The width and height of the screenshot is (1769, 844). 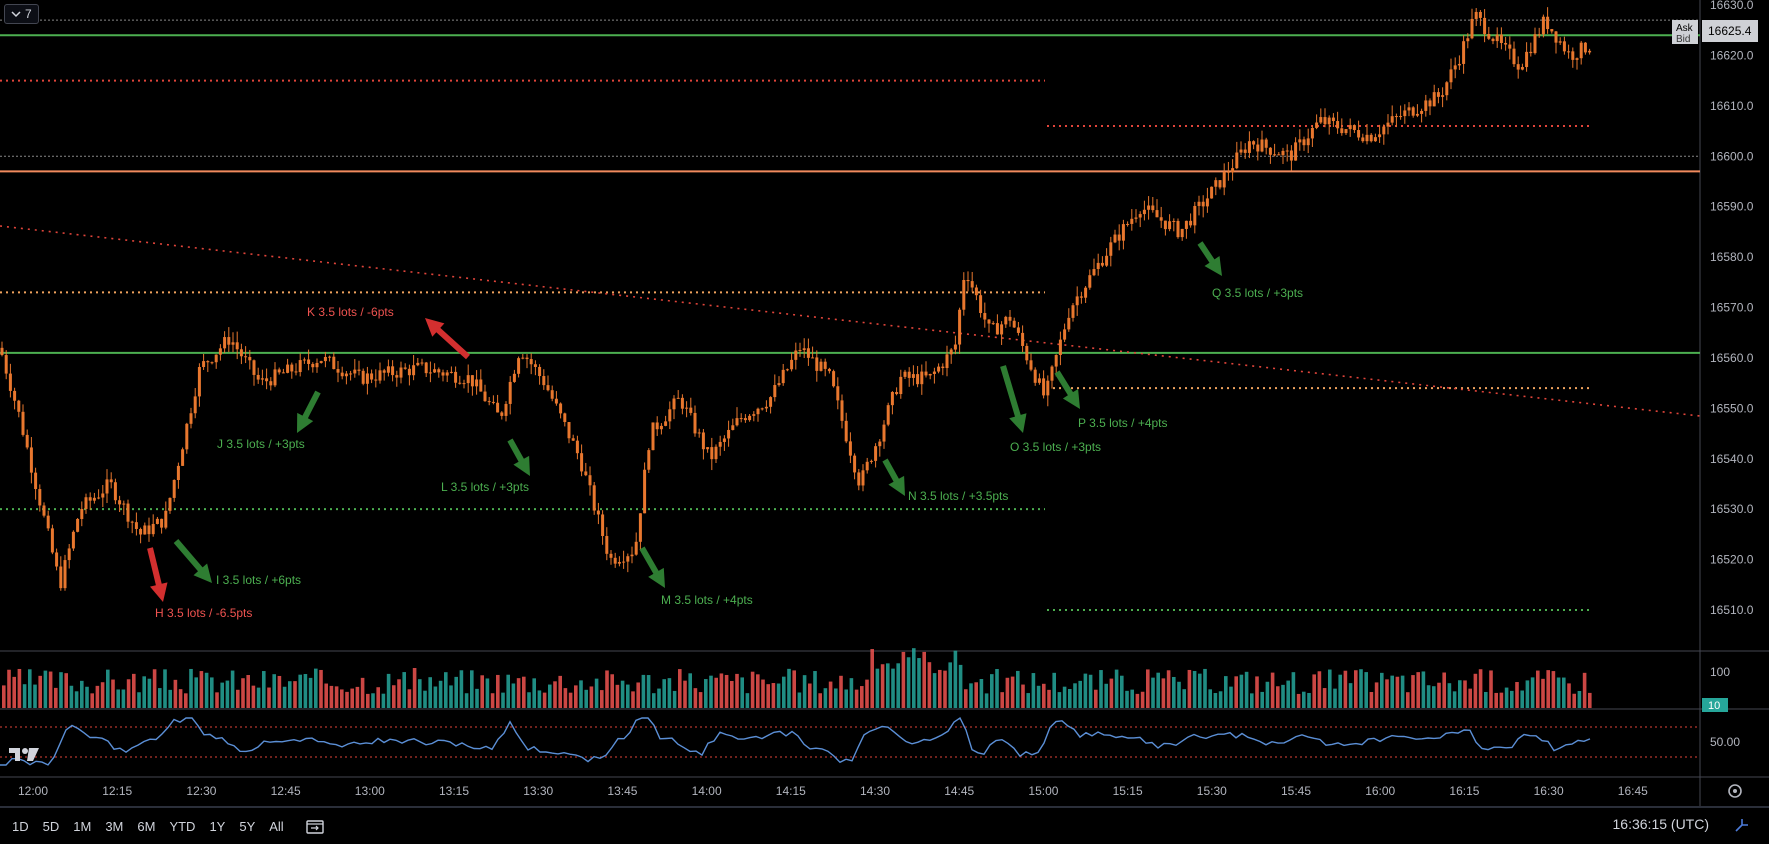 I want to click on trade-label: J 3.5 lots / +3pts, so click(x=261, y=444).